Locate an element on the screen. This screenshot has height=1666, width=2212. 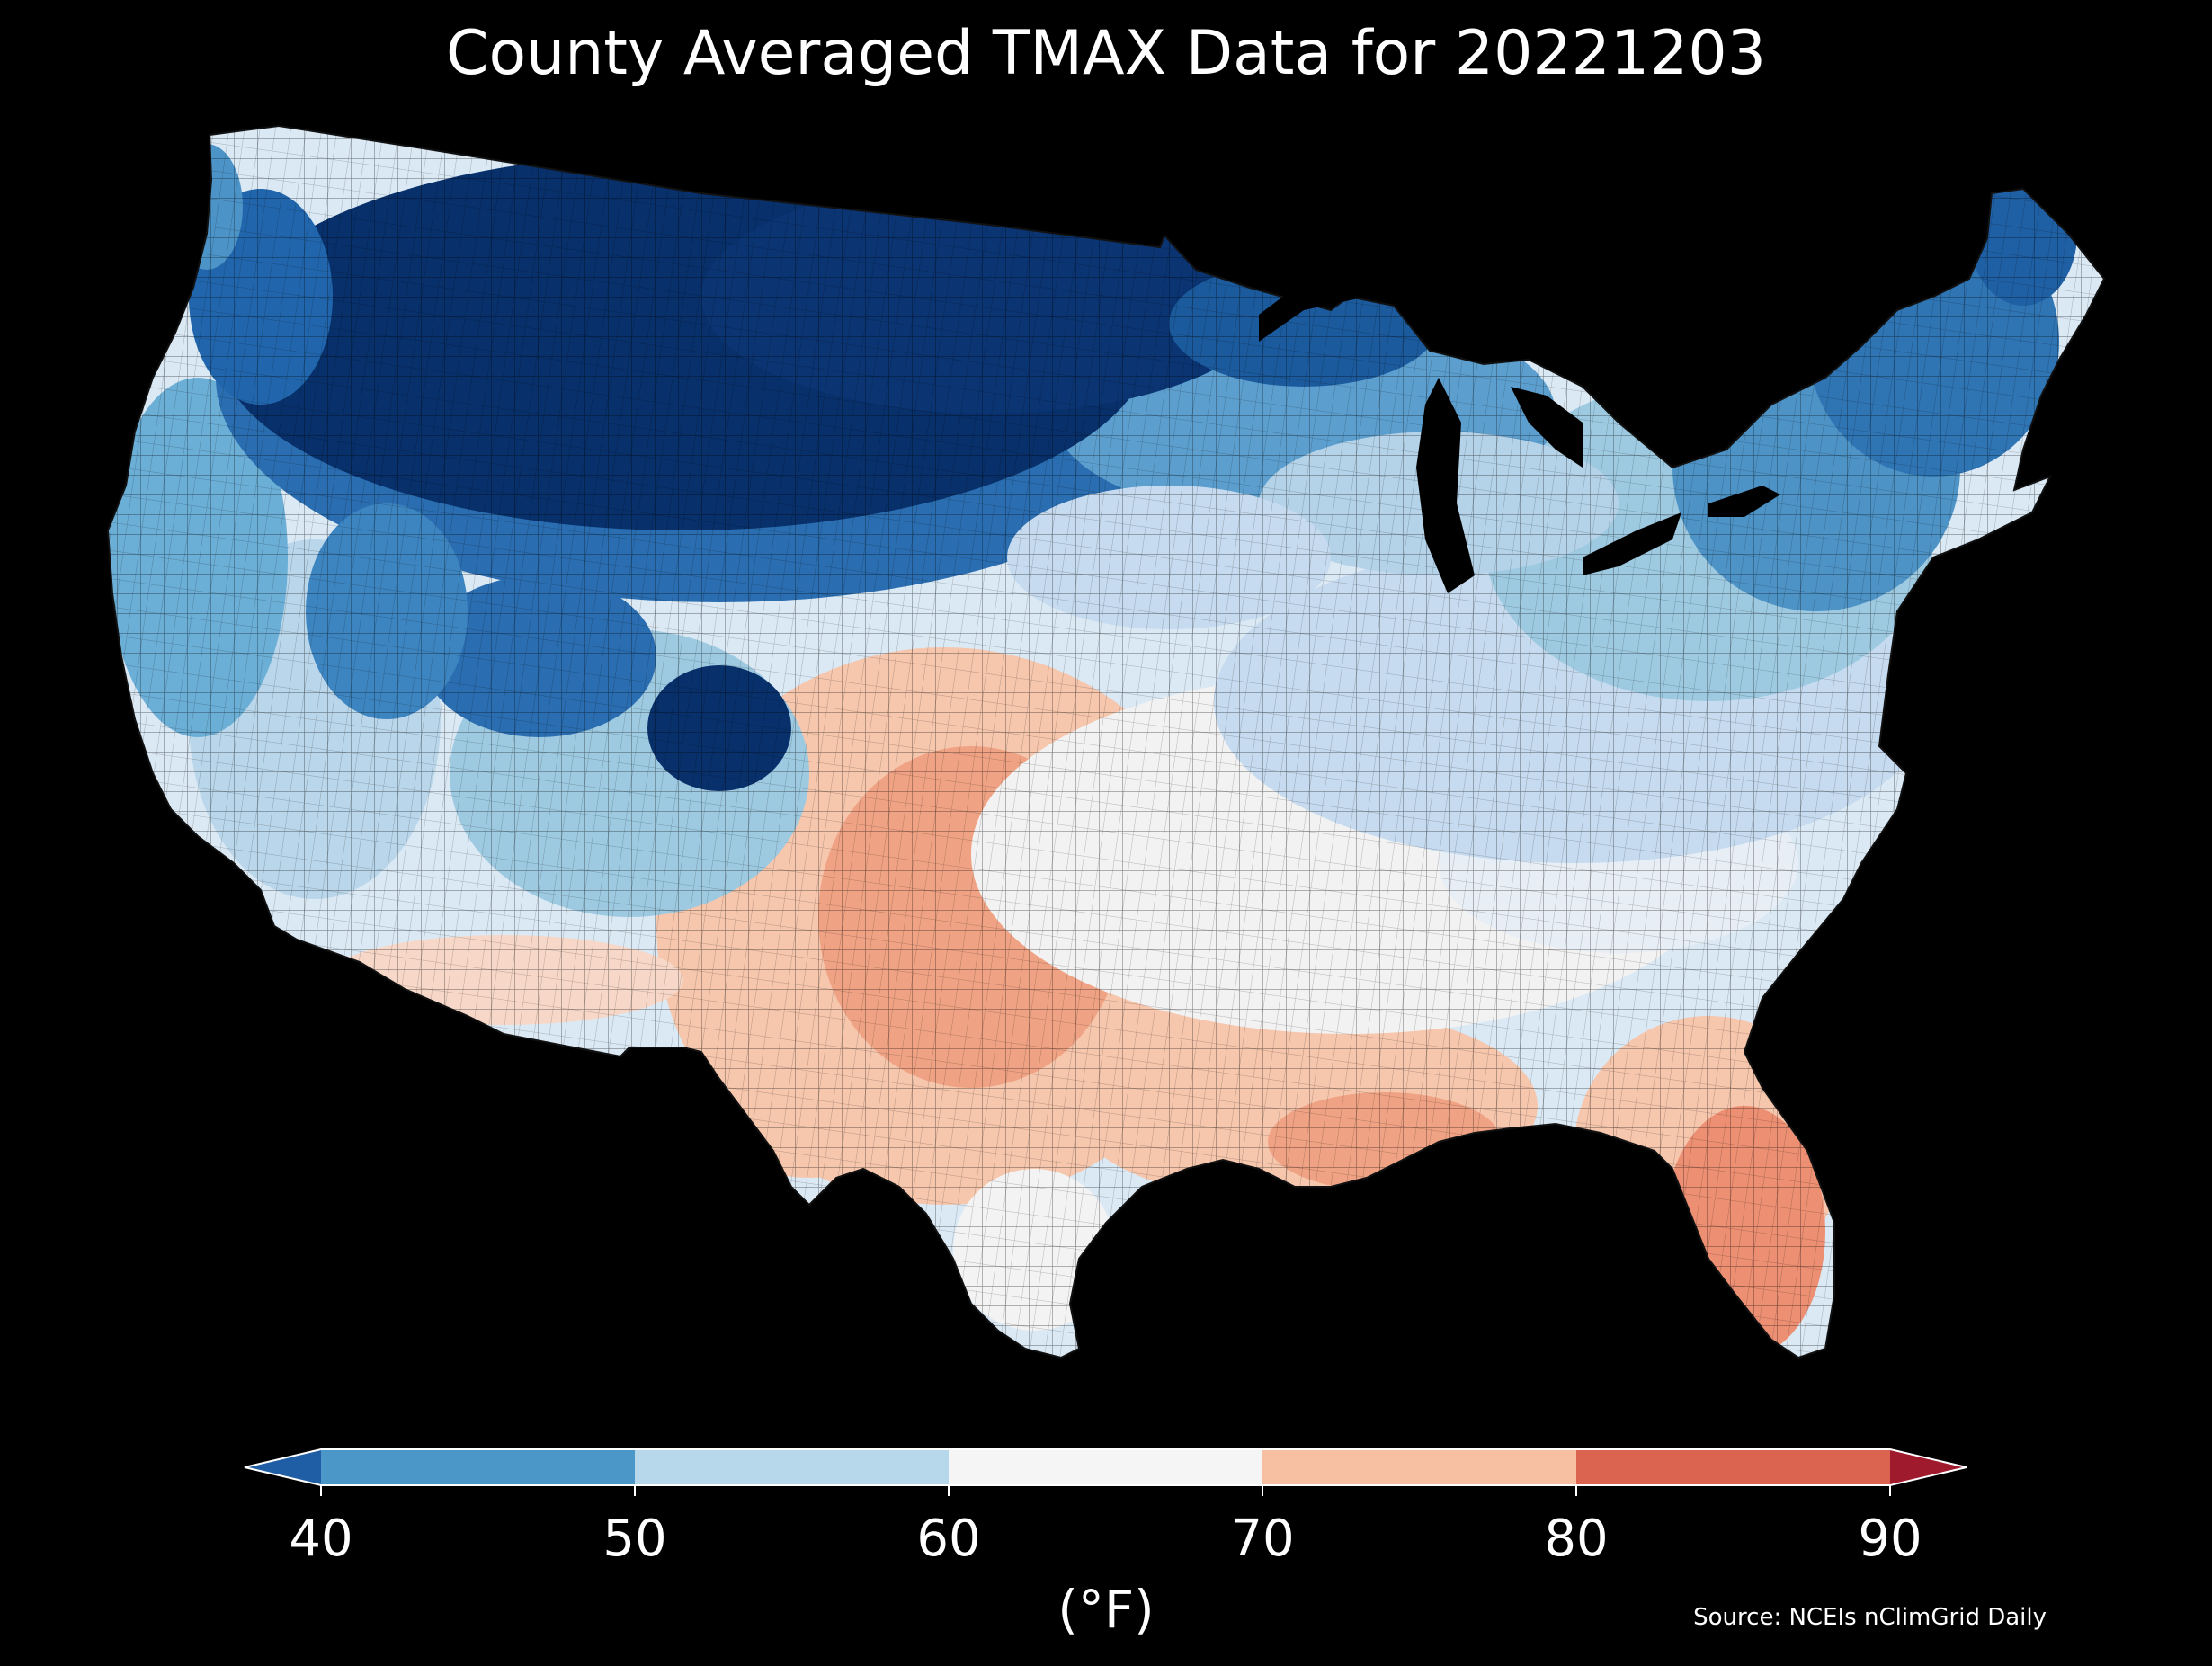
map-title: County Averaged TMAX Data for 20221203 is located at coordinates (1106, 53).